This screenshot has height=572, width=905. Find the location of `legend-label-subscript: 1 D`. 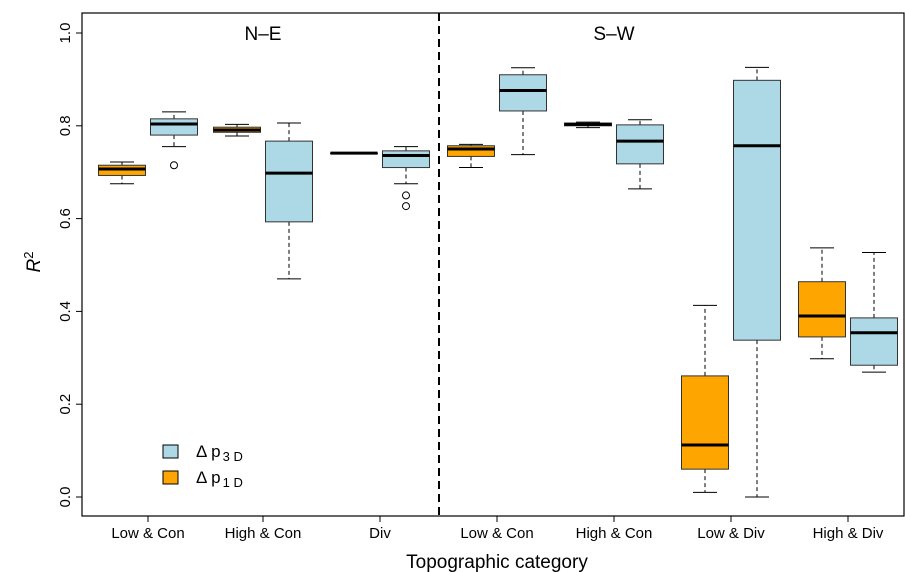

legend-label-subscript: 1 D is located at coordinates (233, 482).